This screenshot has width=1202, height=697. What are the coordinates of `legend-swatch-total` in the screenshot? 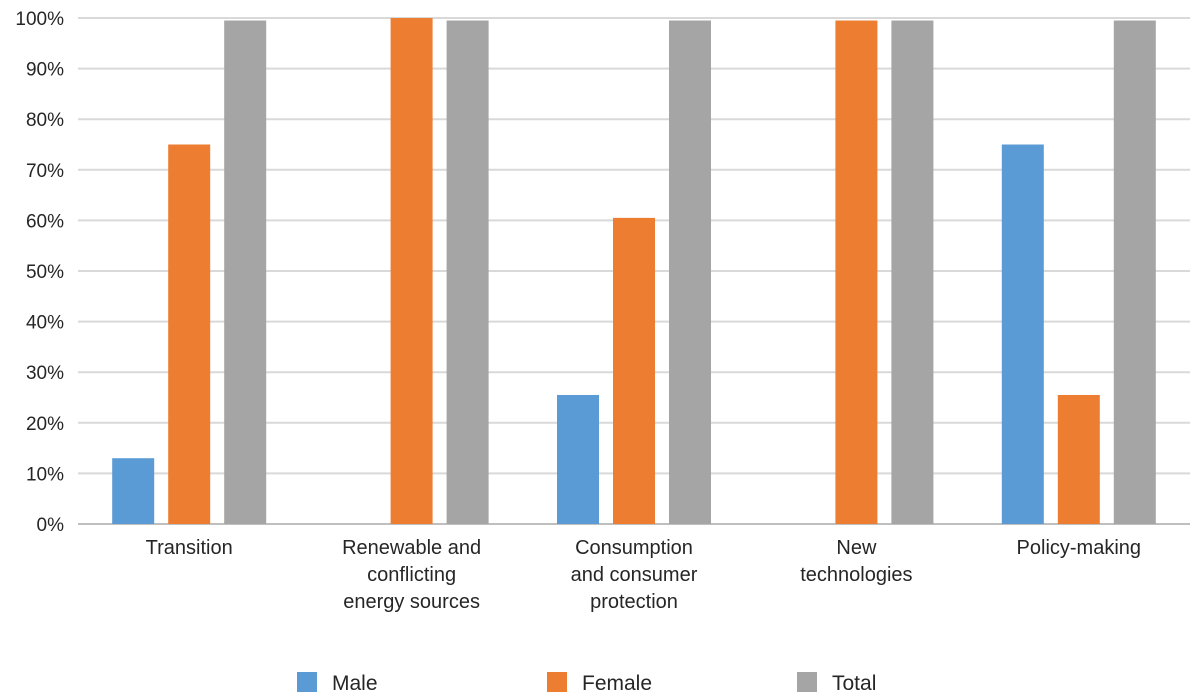 It's located at (807, 682).